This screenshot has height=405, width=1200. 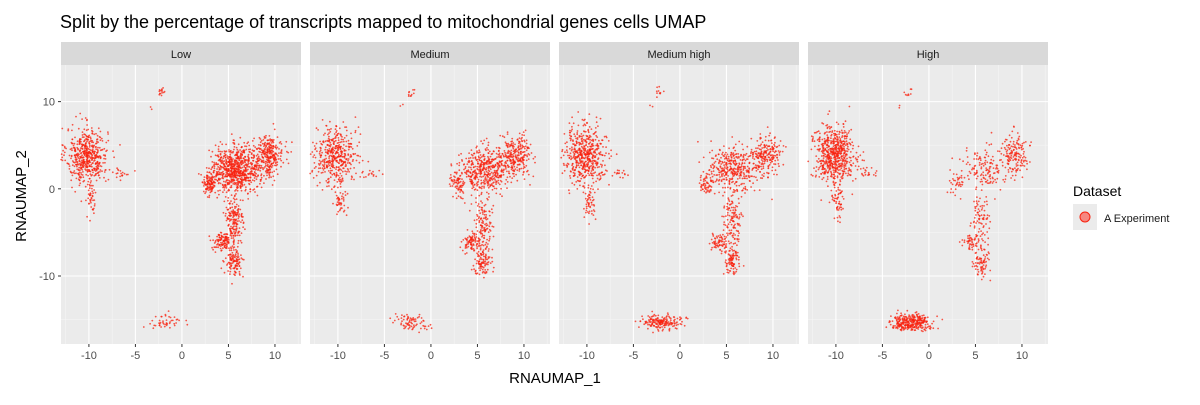 I want to click on legend-title: Dataset, so click(x=1097, y=191).